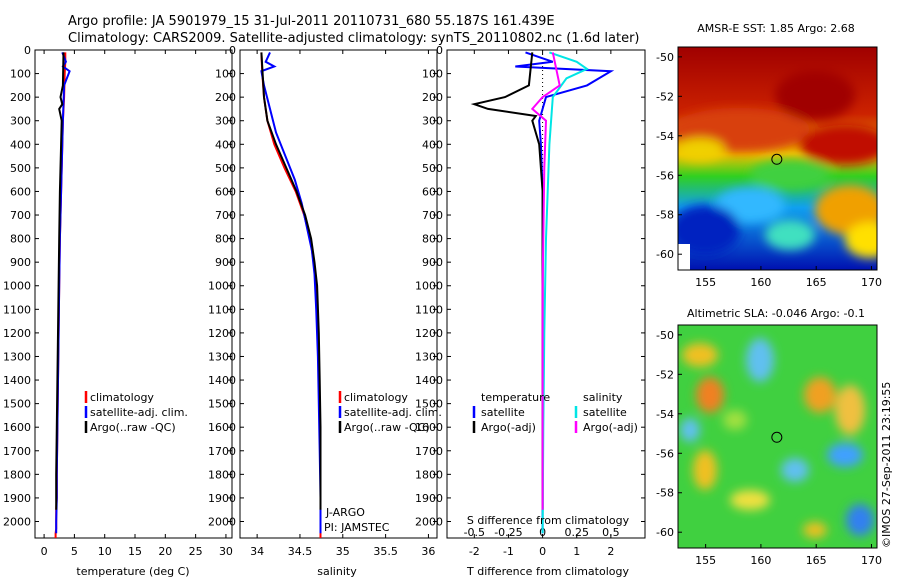 The image size is (900, 580). Describe the element at coordinates (165, 551) in the screenshot. I see `temperature-xtick-label: 20` at that location.